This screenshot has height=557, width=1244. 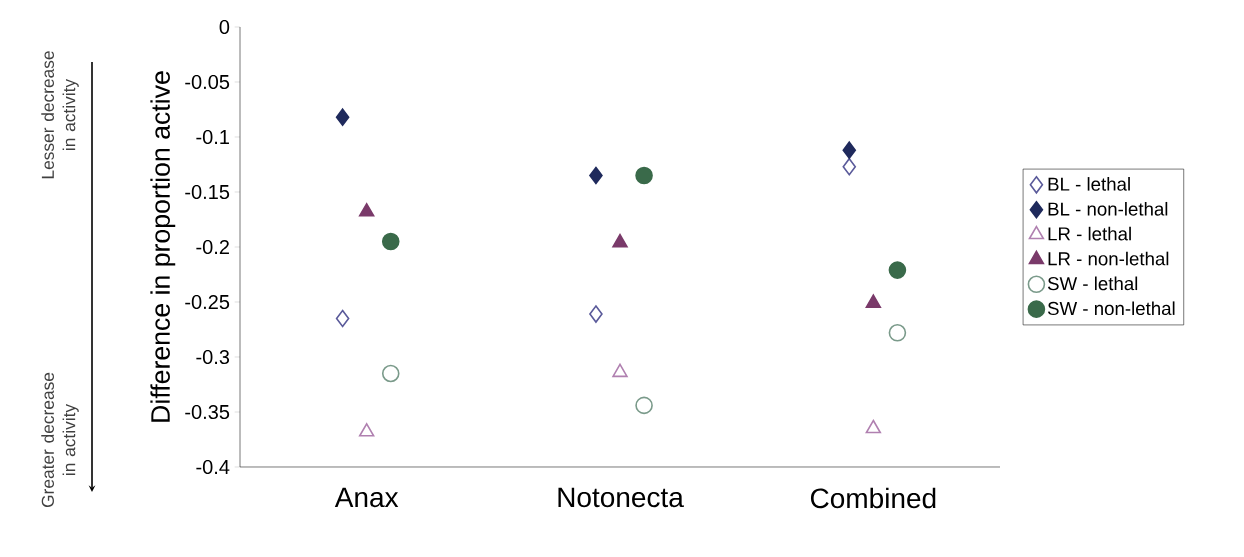 What do you see at coordinates (1108, 258) in the screenshot?
I see `legend-label: LR - non-lethal` at bounding box center [1108, 258].